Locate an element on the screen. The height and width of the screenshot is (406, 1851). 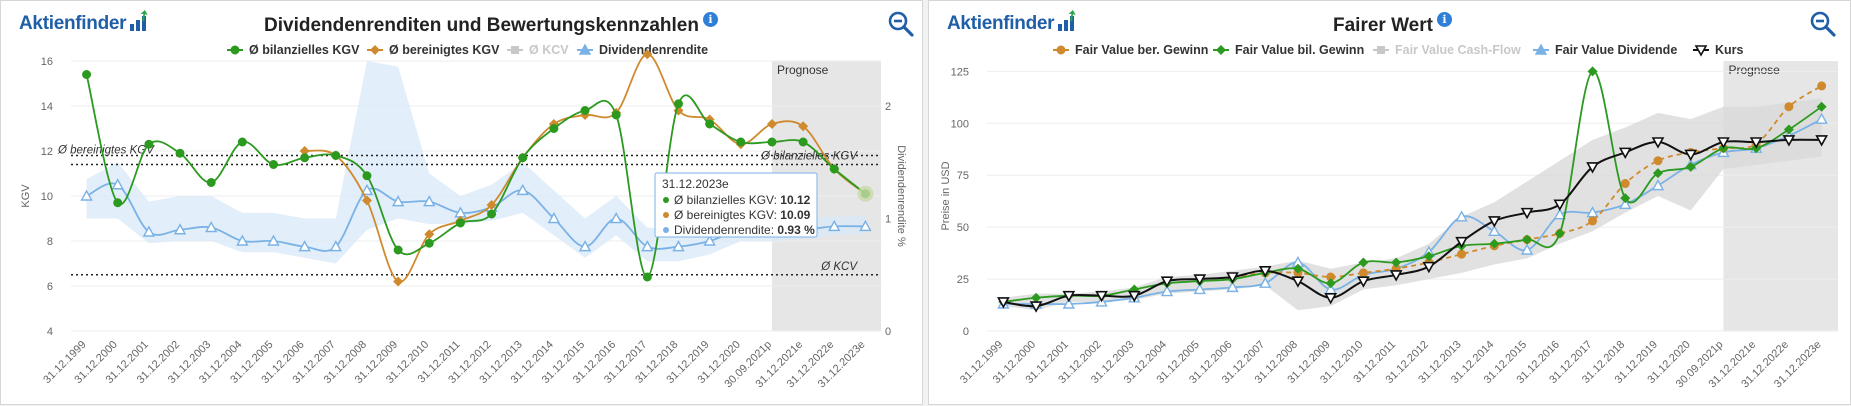
legend-marker-triangle is located at coordinates (585, 49).